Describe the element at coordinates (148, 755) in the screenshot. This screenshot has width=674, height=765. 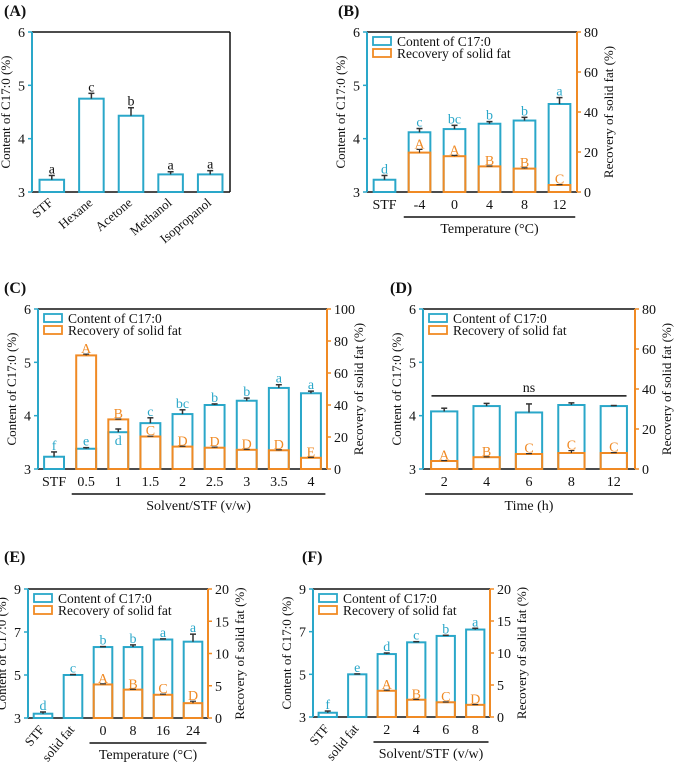
I see `x-axis-title: Temperature (°C)` at that location.